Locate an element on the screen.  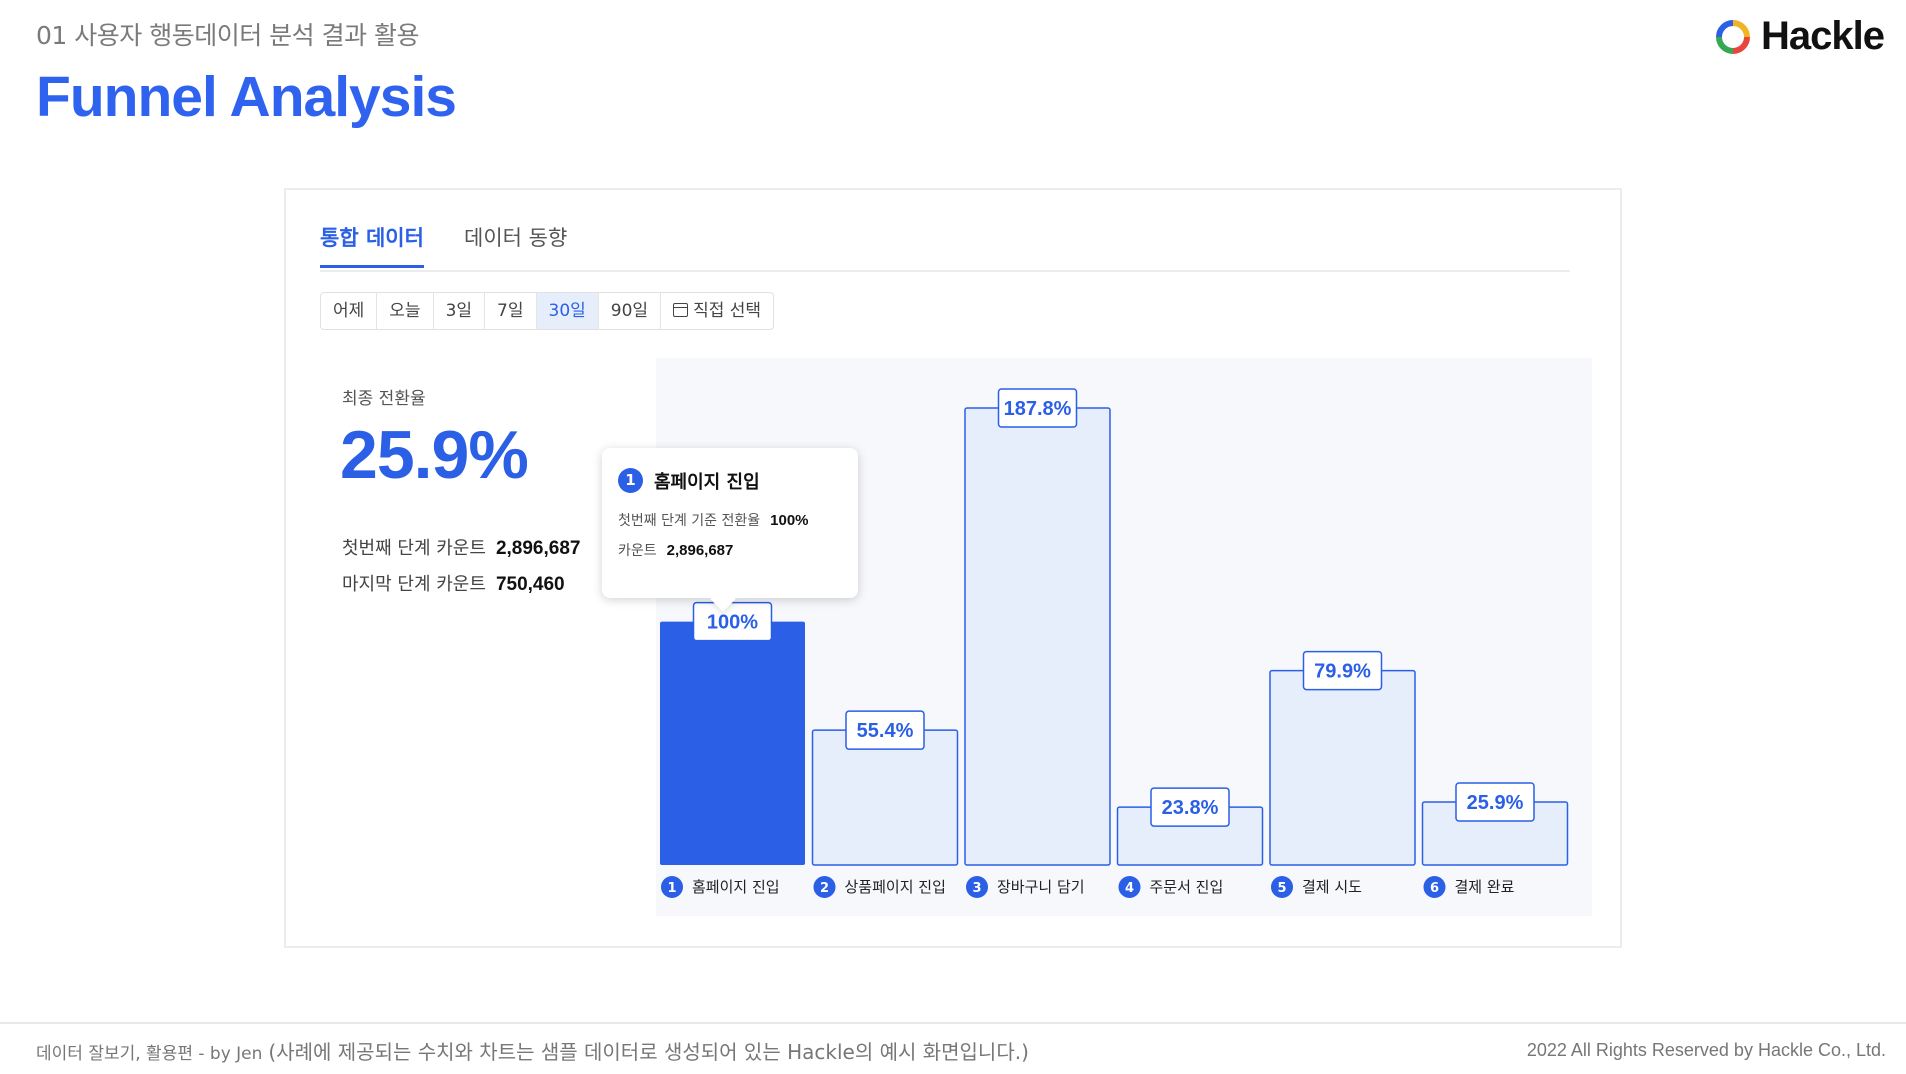
tab-bar: 통합 데이터 데이터 동향 is located at coordinates (945, 247).